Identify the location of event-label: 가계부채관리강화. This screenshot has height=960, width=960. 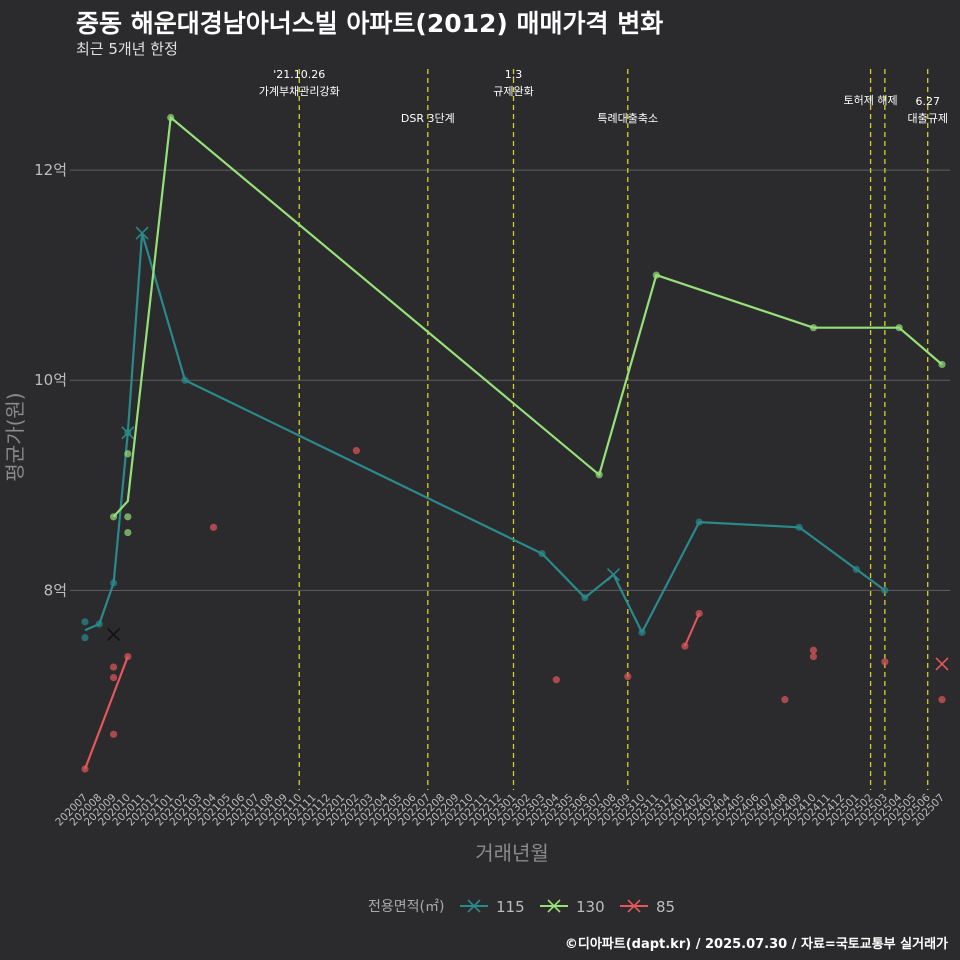
(299, 91).